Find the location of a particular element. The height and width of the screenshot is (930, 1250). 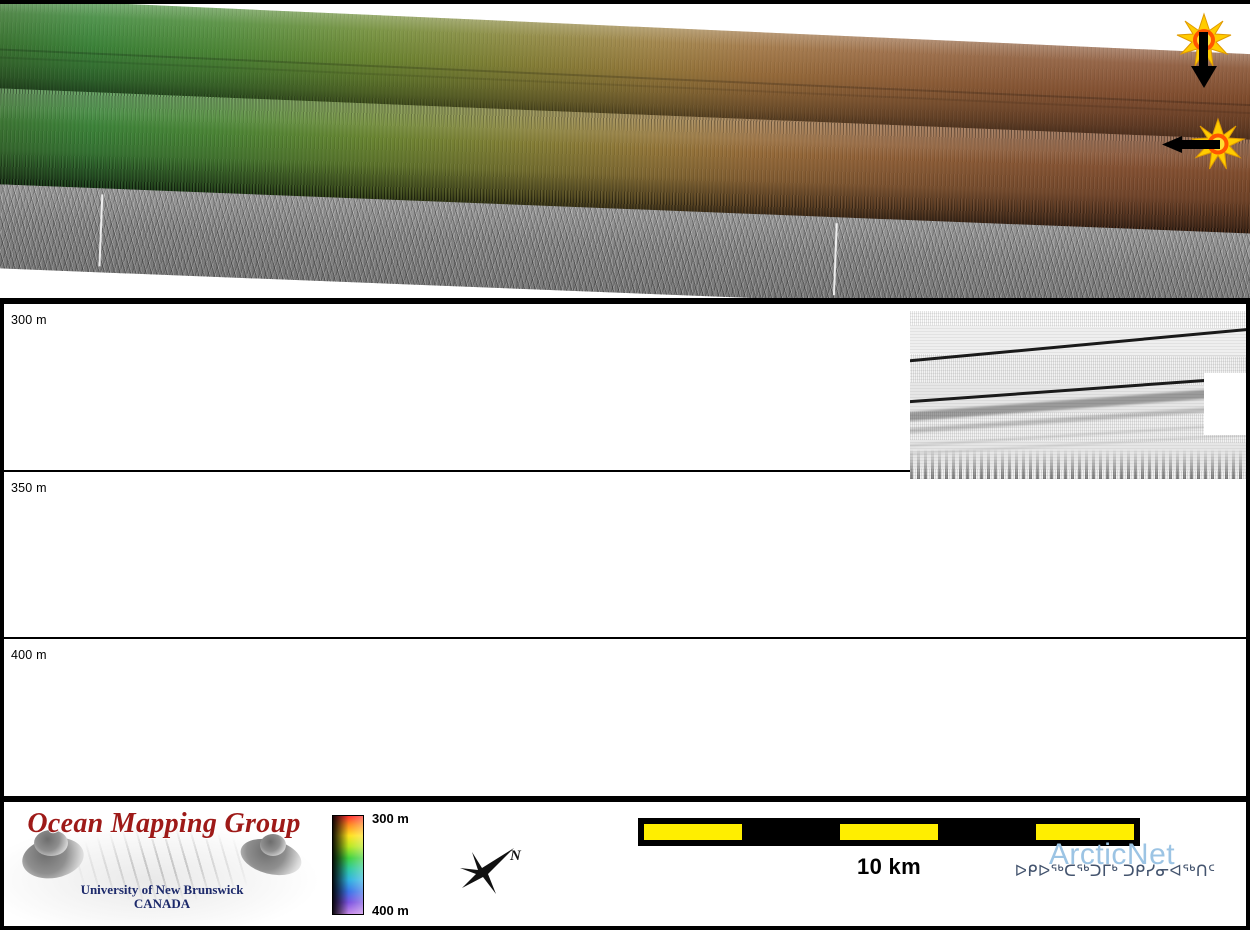

scale-bar-block: 10 km is located at coordinates (834, 864).